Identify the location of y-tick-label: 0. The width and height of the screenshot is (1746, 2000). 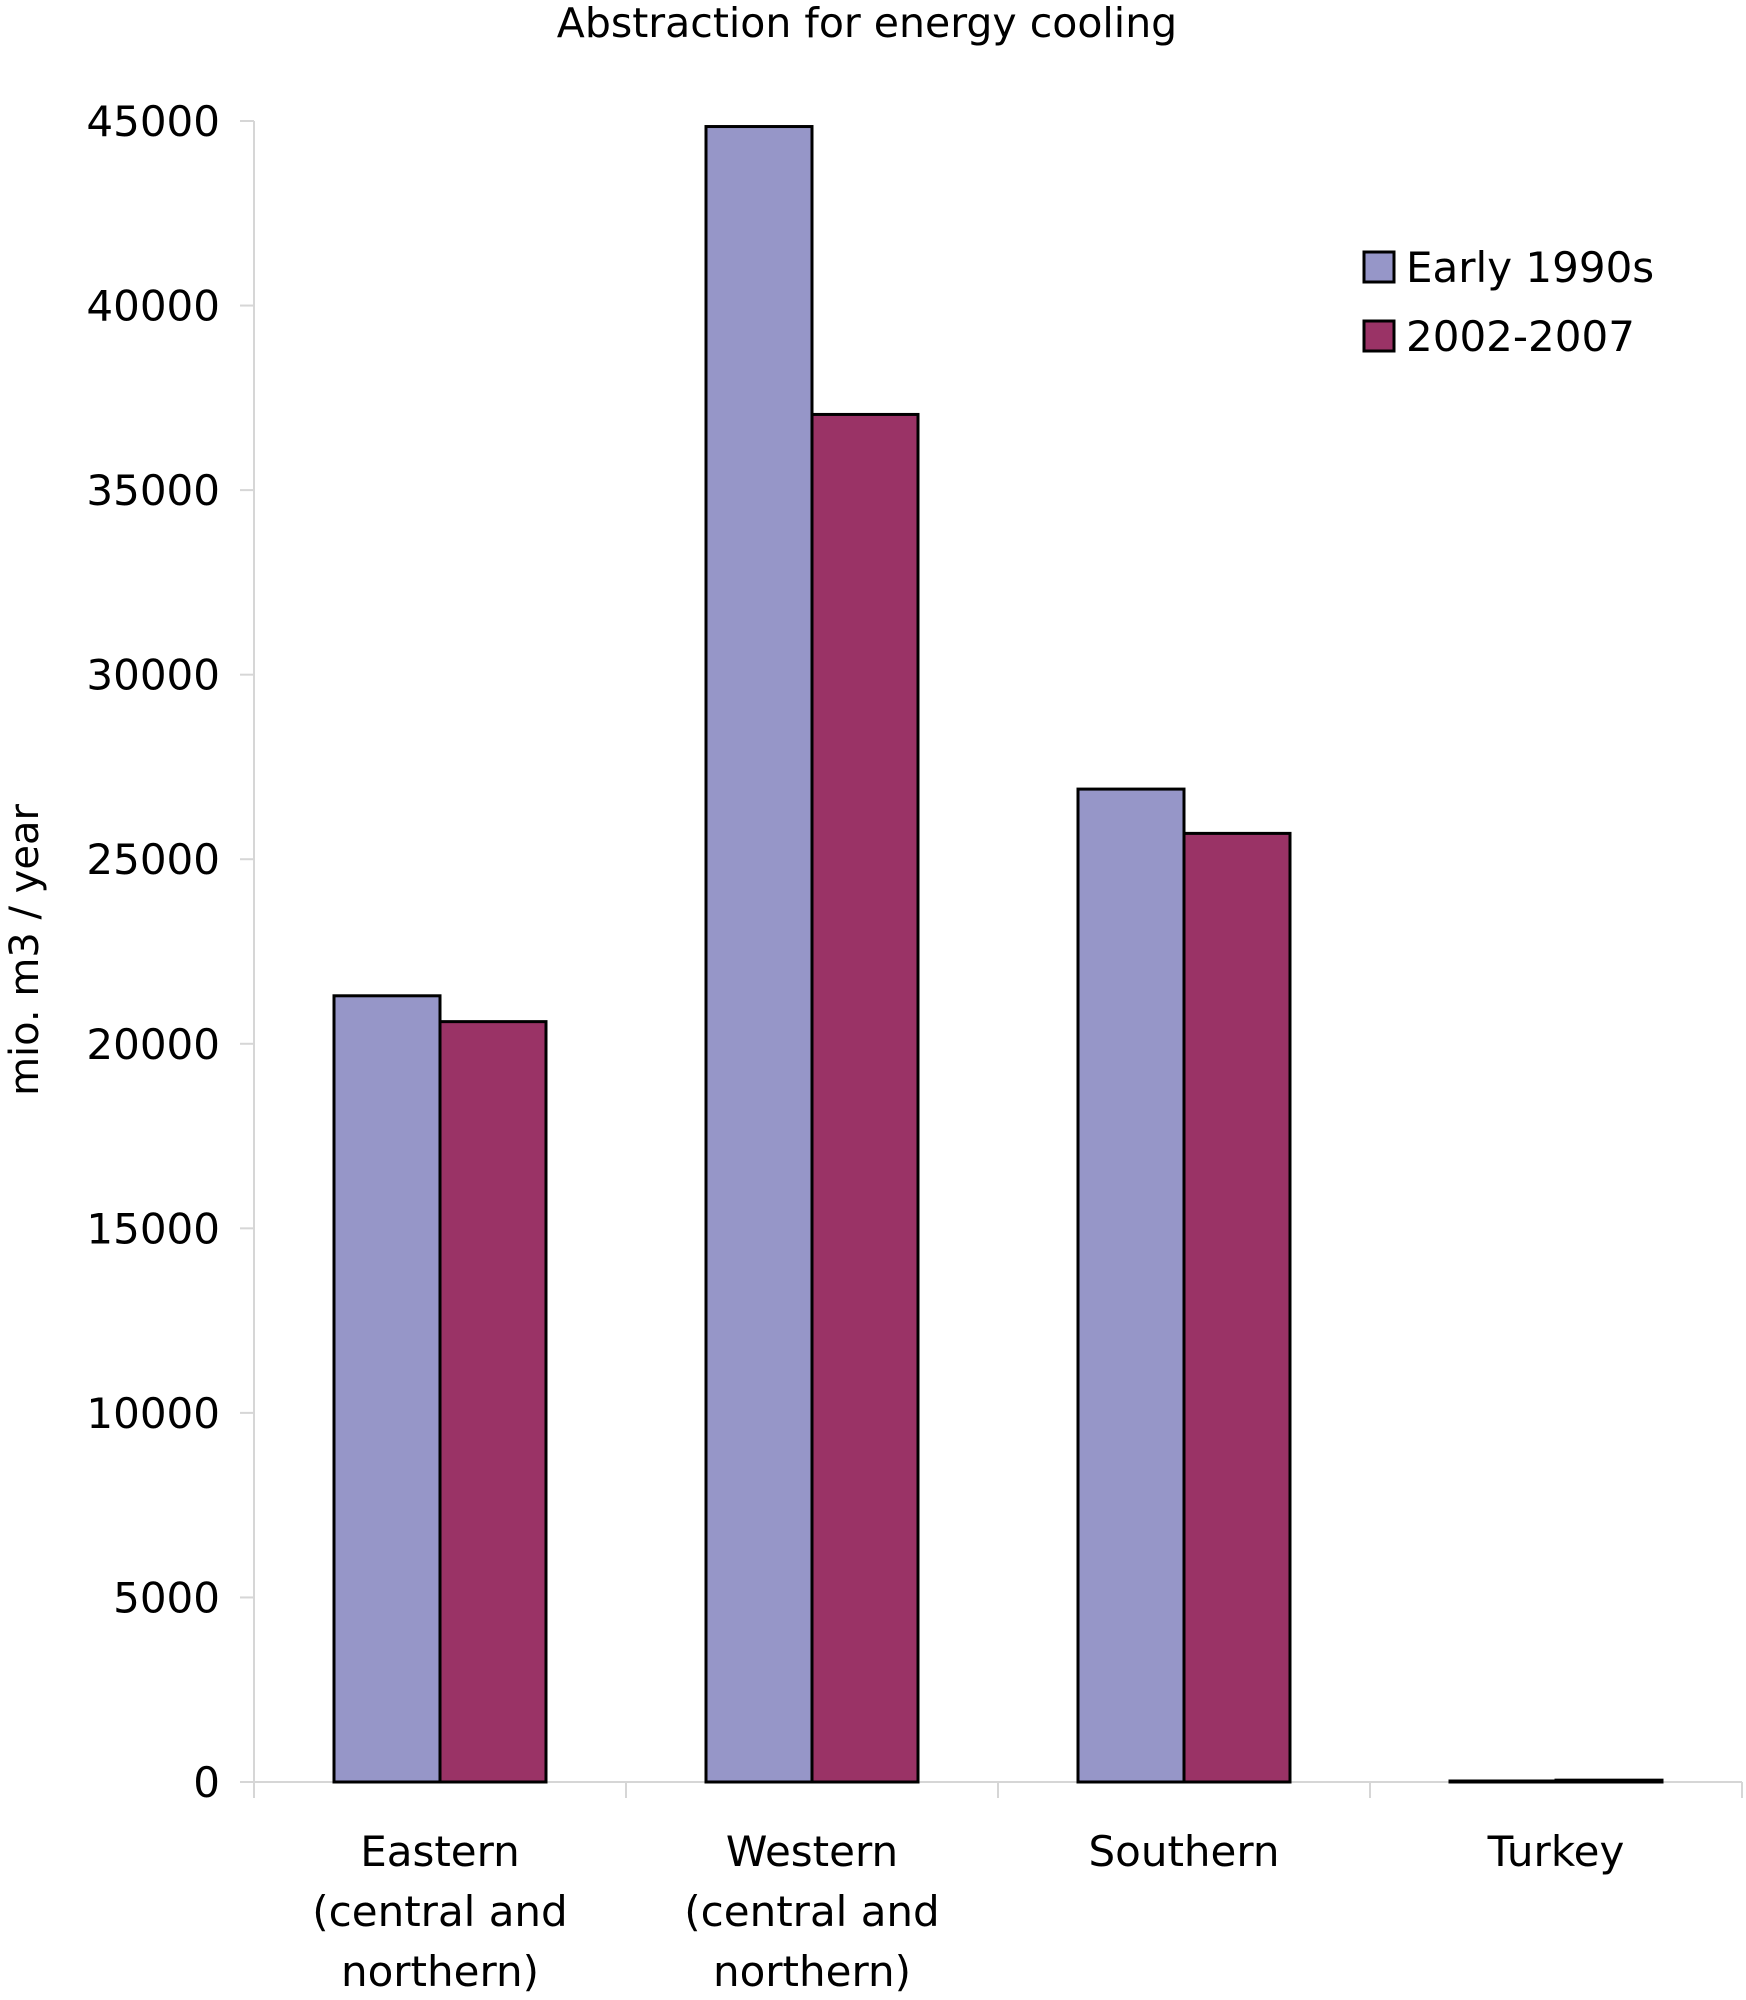
(206, 1782).